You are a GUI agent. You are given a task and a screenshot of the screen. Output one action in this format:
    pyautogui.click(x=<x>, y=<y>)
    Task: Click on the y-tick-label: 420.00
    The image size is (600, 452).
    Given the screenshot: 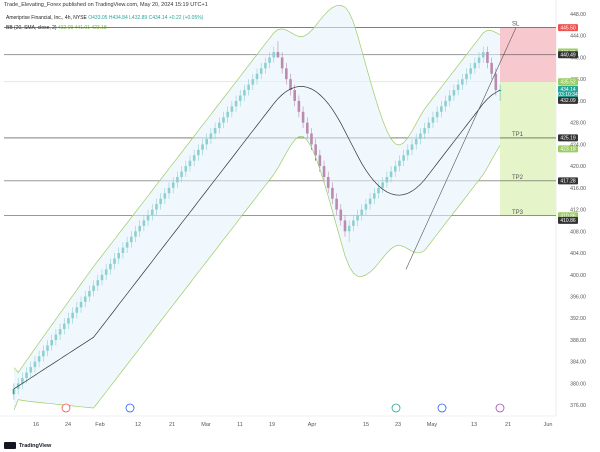 What is the action you would take?
    pyautogui.click(x=578, y=167)
    